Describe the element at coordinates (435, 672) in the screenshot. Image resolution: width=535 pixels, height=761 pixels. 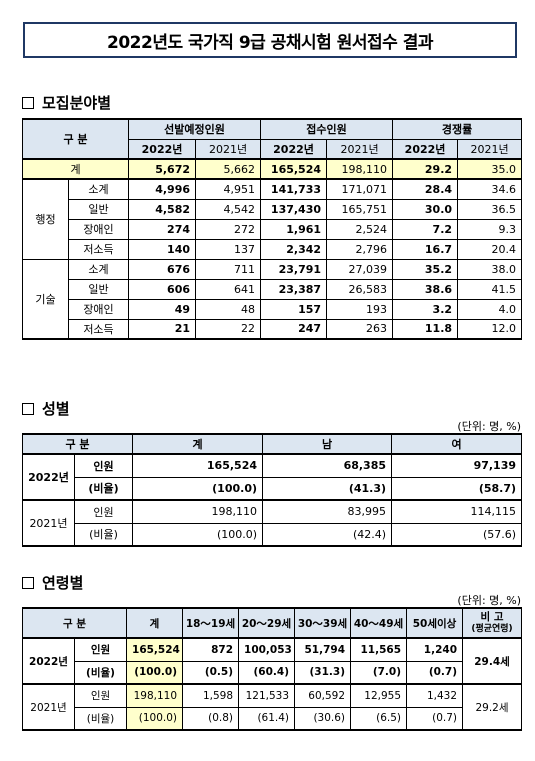
I see `cell: (0.7)` at that location.